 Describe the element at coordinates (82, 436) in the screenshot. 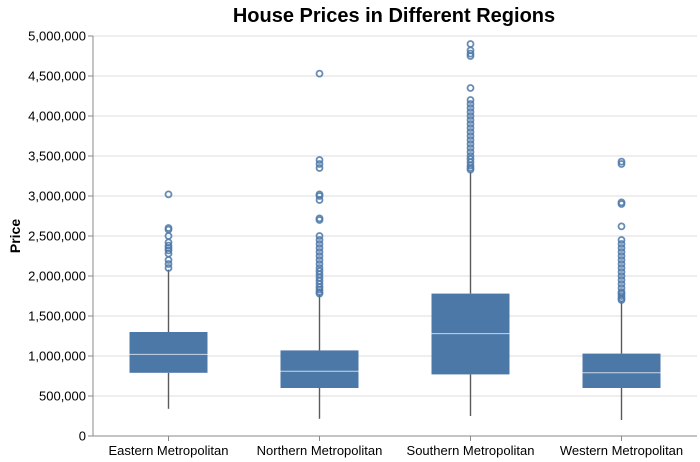

I see `y-tick-label: 0` at that location.